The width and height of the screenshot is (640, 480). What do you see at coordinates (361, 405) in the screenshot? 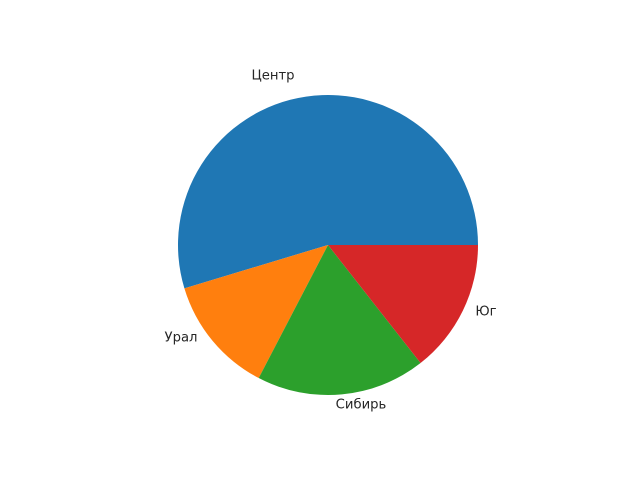
I see `pie-slice-label: Сибирь` at bounding box center [361, 405].